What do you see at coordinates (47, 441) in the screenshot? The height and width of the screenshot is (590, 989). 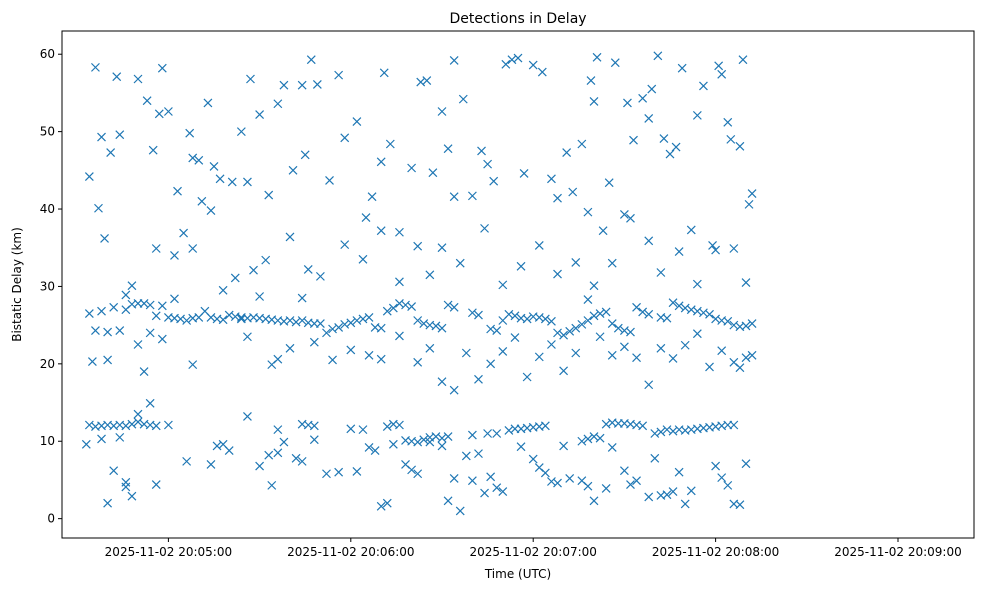 I see `y-tick-label: 10` at bounding box center [47, 441].